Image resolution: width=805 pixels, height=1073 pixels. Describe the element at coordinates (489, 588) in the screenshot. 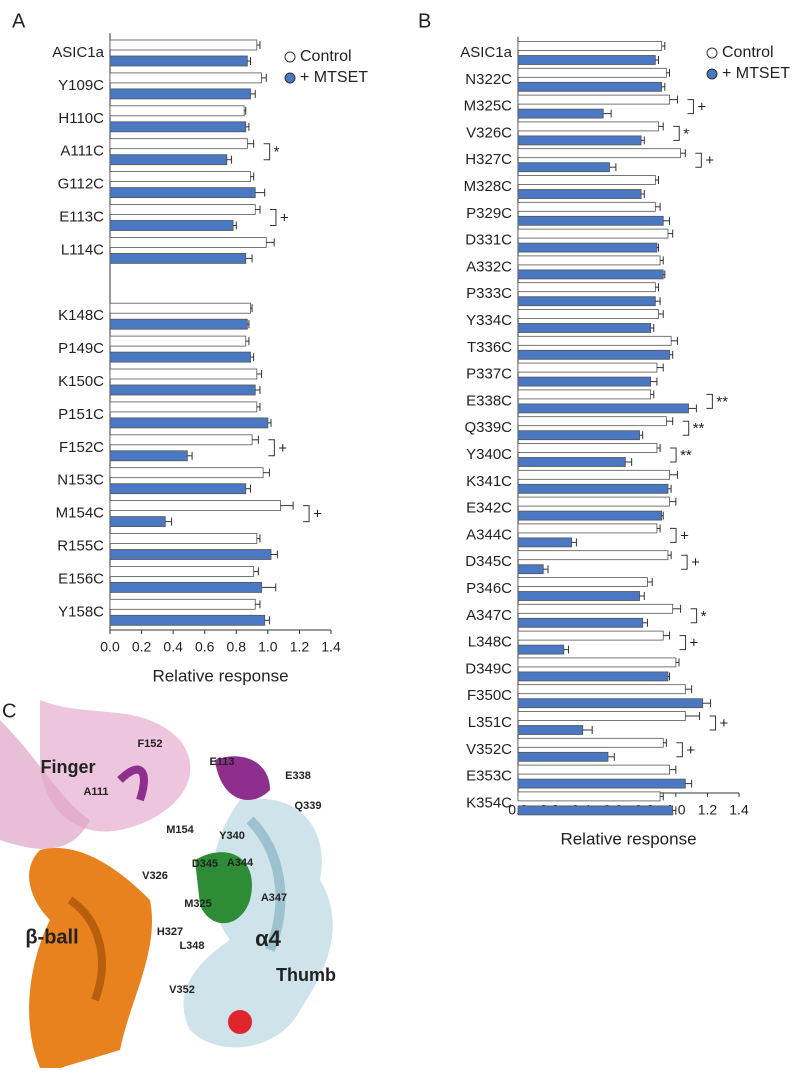

I see `category-label: P346C` at that location.